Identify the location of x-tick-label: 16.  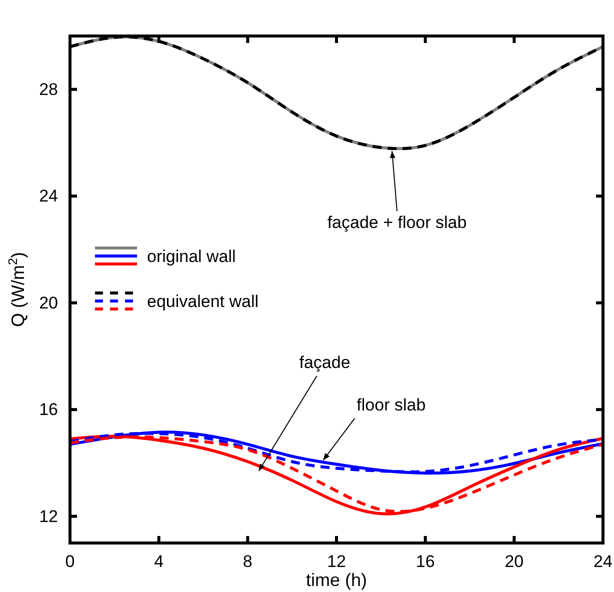
(425, 562).